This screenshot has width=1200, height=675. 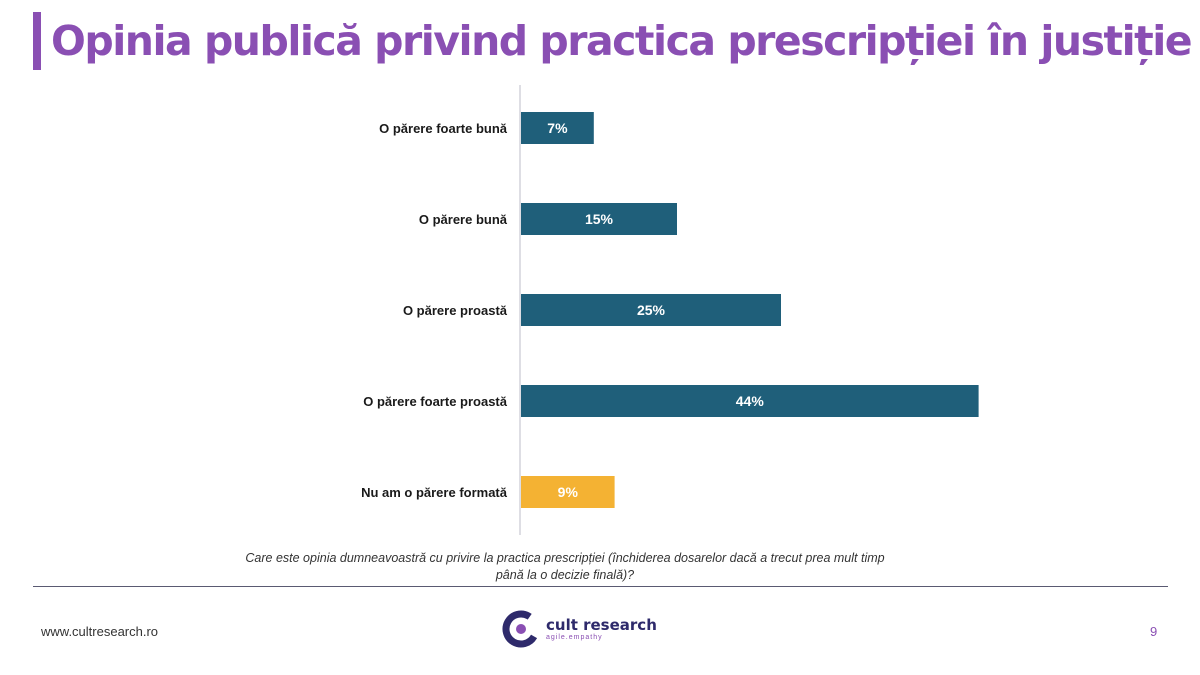 I want to click on logo-c-icon, so click(x=521, y=629).